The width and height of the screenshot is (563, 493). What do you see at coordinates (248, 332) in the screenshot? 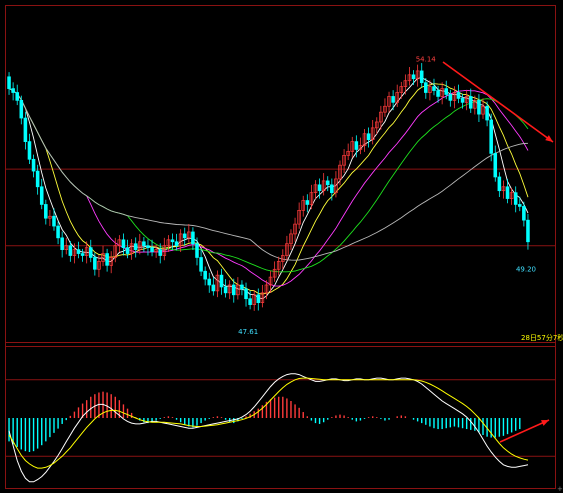
I see `min-price-label-left: 47.61` at bounding box center [248, 332].